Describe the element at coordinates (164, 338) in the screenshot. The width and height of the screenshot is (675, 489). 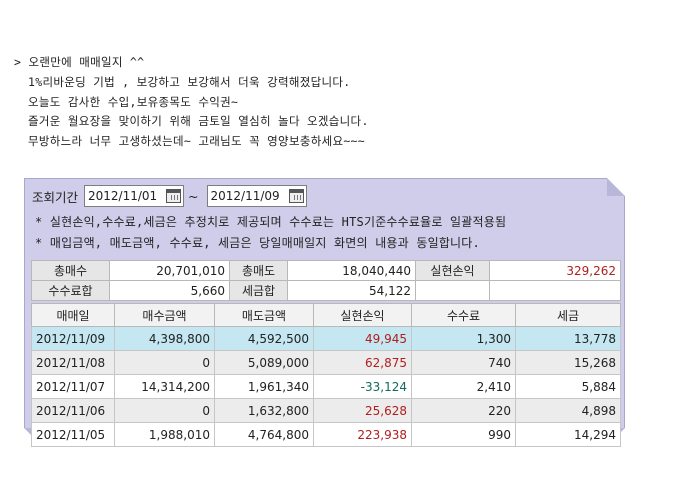
I see `cell-buy: 4,398,800` at that location.